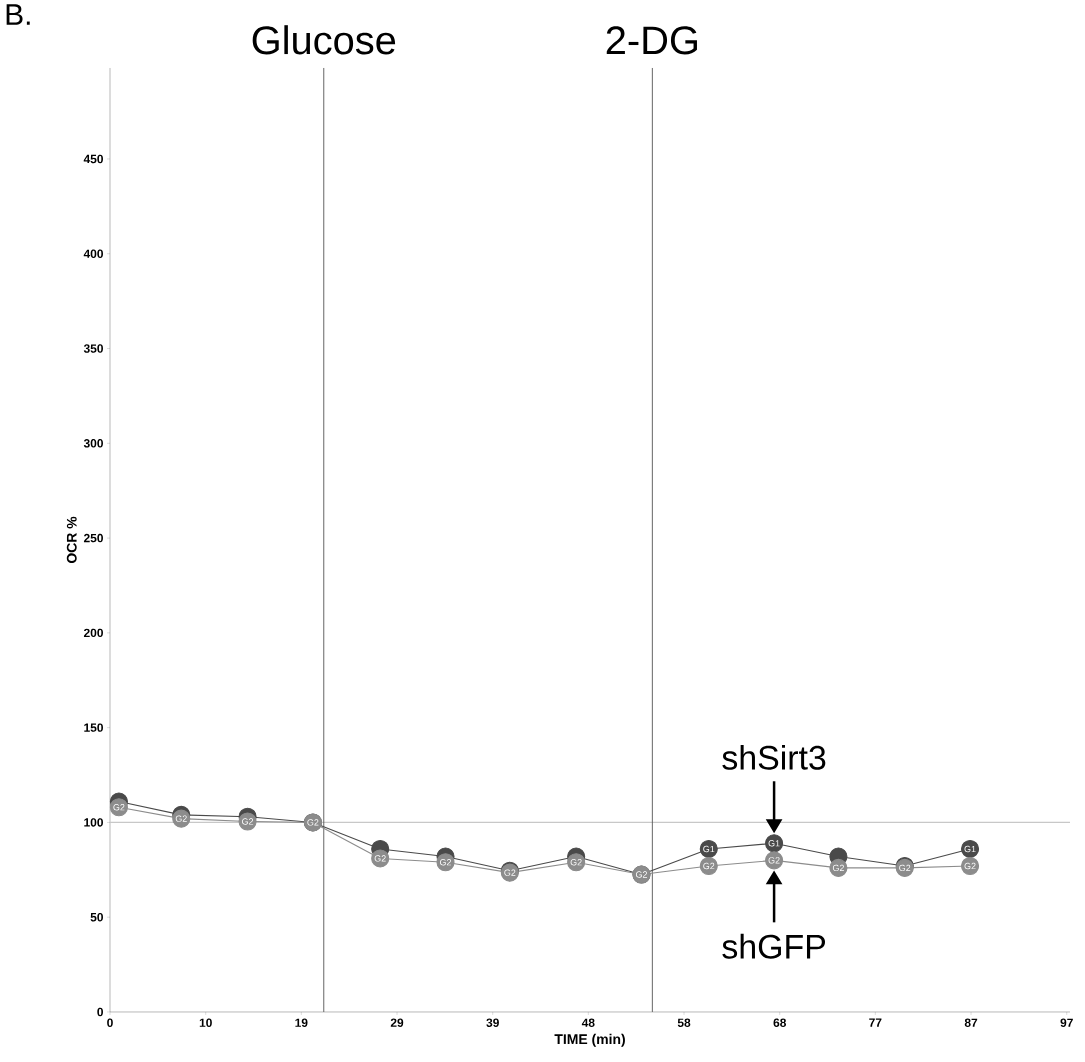 Image resolution: width=1085 pixels, height=1062 pixels. Describe the element at coordinates (971, 1022) in the screenshot. I see `x-tick-label: 87` at that location.